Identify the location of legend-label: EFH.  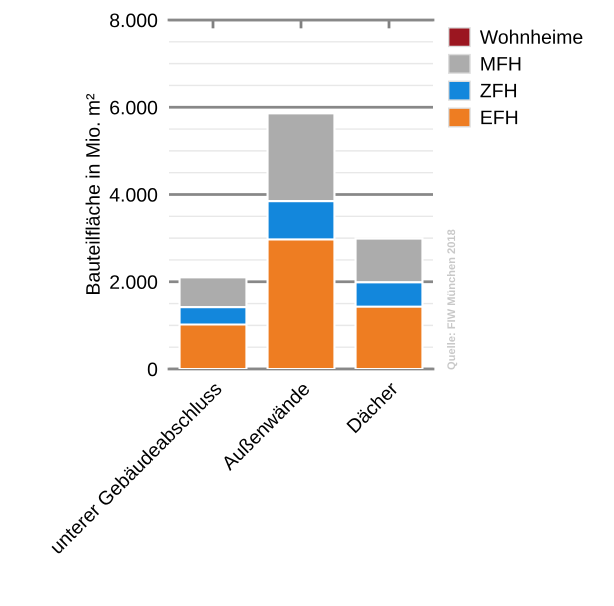
(499, 117).